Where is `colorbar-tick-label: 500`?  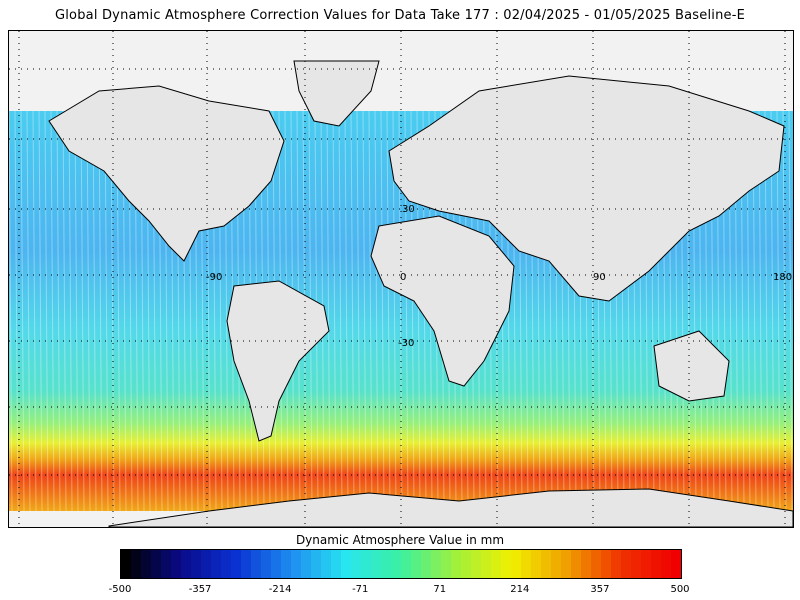
colorbar-tick-label: 500 is located at coordinates (680, 589).